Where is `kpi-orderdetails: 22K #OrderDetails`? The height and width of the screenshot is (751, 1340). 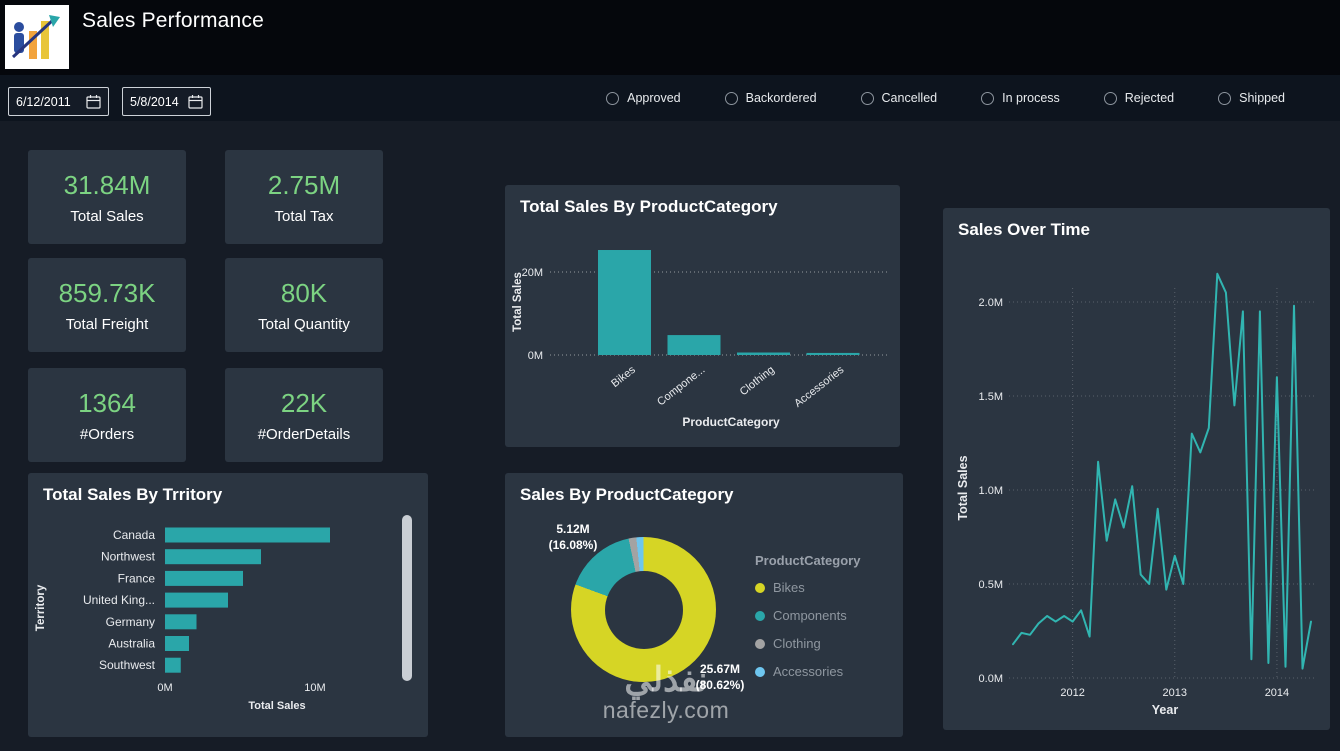 kpi-orderdetails: 22K #OrderDetails is located at coordinates (304, 415).